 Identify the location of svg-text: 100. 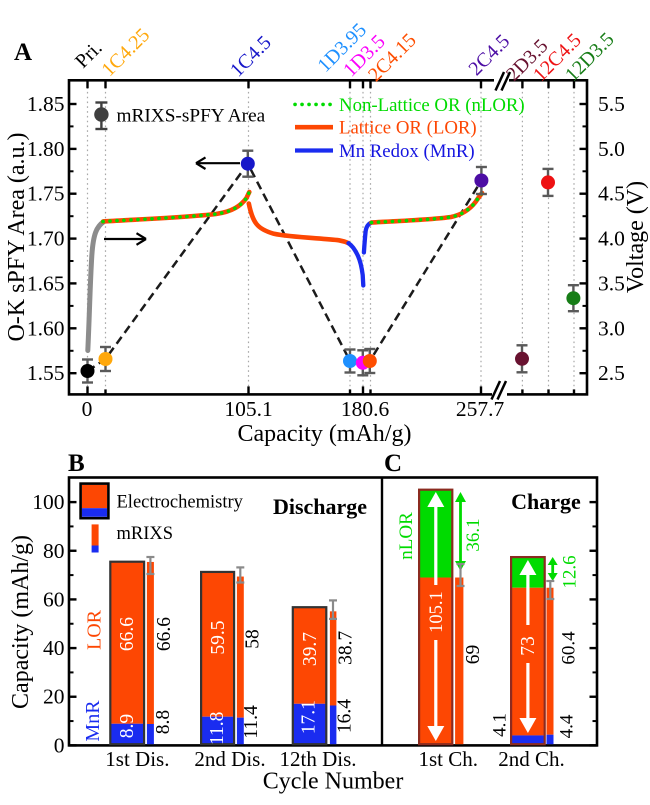
(48, 502).